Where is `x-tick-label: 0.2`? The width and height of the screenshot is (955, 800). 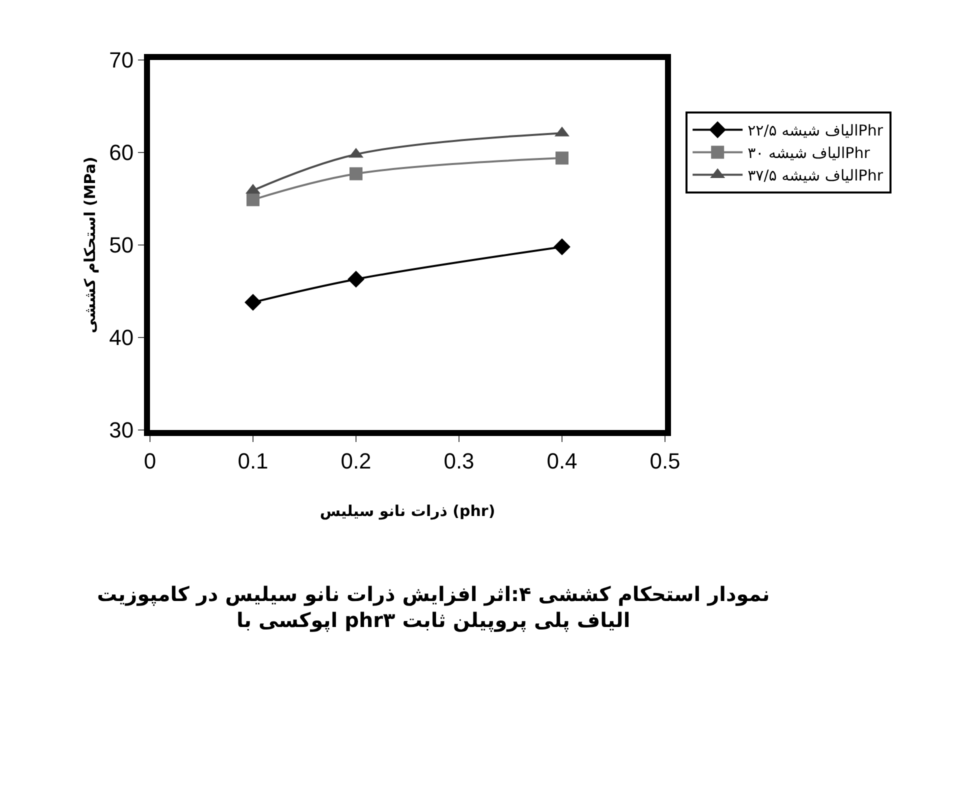 x-tick-label: 0.2 is located at coordinates (356, 461).